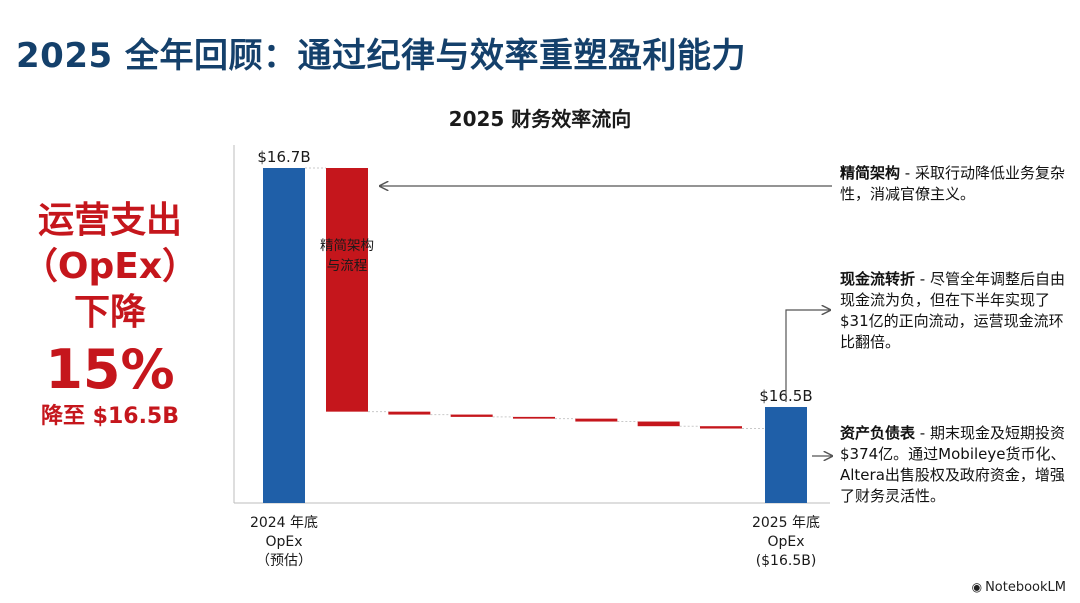  What do you see at coordinates (284, 523) in the screenshot?
I see `start-axis-label: 2024 年底` at bounding box center [284, 523].